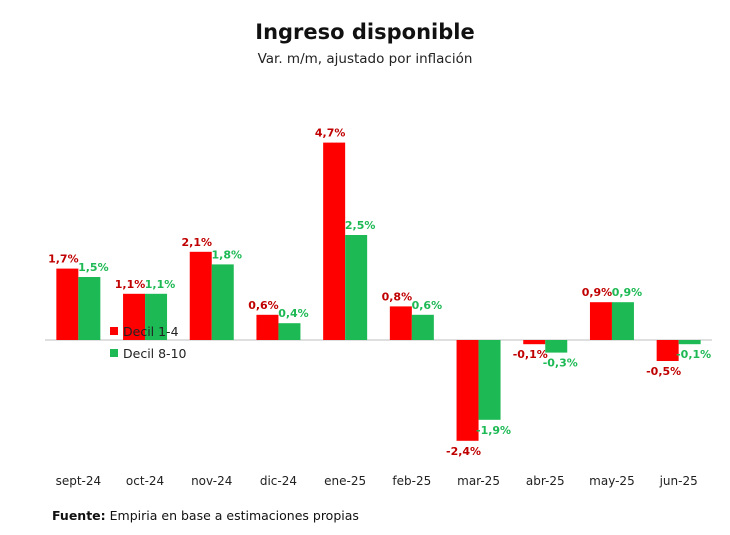 The width and height of the screenshot is (730, 535). What do you see at coordinates (145, 481) in the screenshot?
I see `x-tick-label-oct-24: oct-24` at bounding box center [145, 481].